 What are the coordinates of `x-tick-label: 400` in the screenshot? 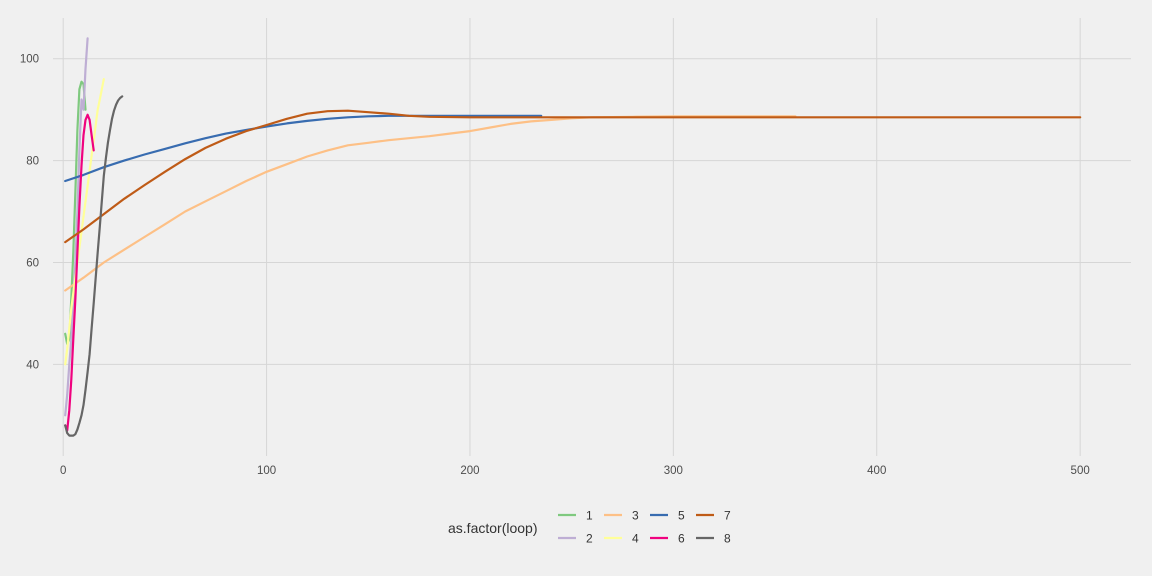 It's located at (876, 471).